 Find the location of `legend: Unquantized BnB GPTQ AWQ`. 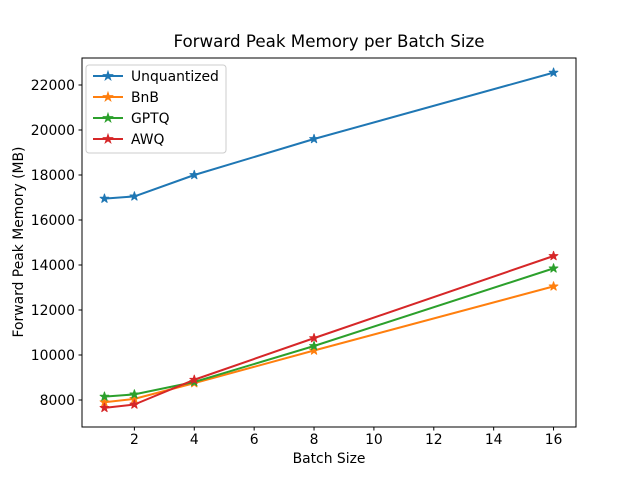

legend: Unquantized BnB GPTQ AWQ is located at coordinates (156, 109).